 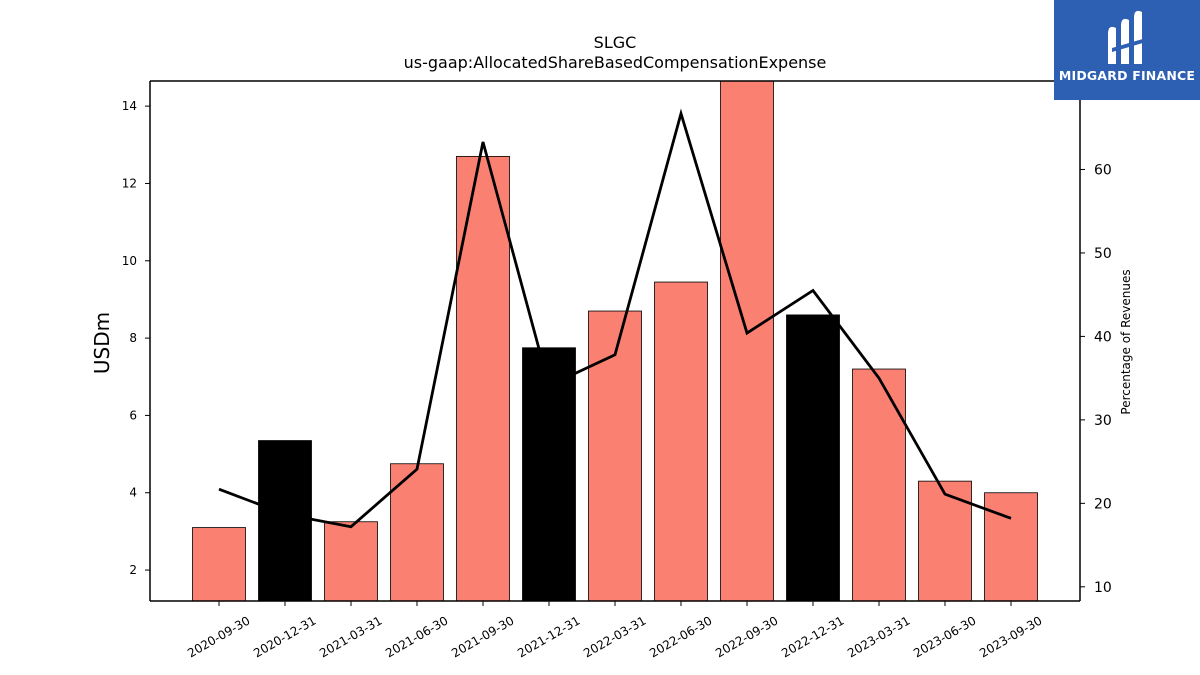 What do you see at coordinates (129, 261) in the screenshot?
I see `y-tick-label: 10` at bounding box center [129, 261].